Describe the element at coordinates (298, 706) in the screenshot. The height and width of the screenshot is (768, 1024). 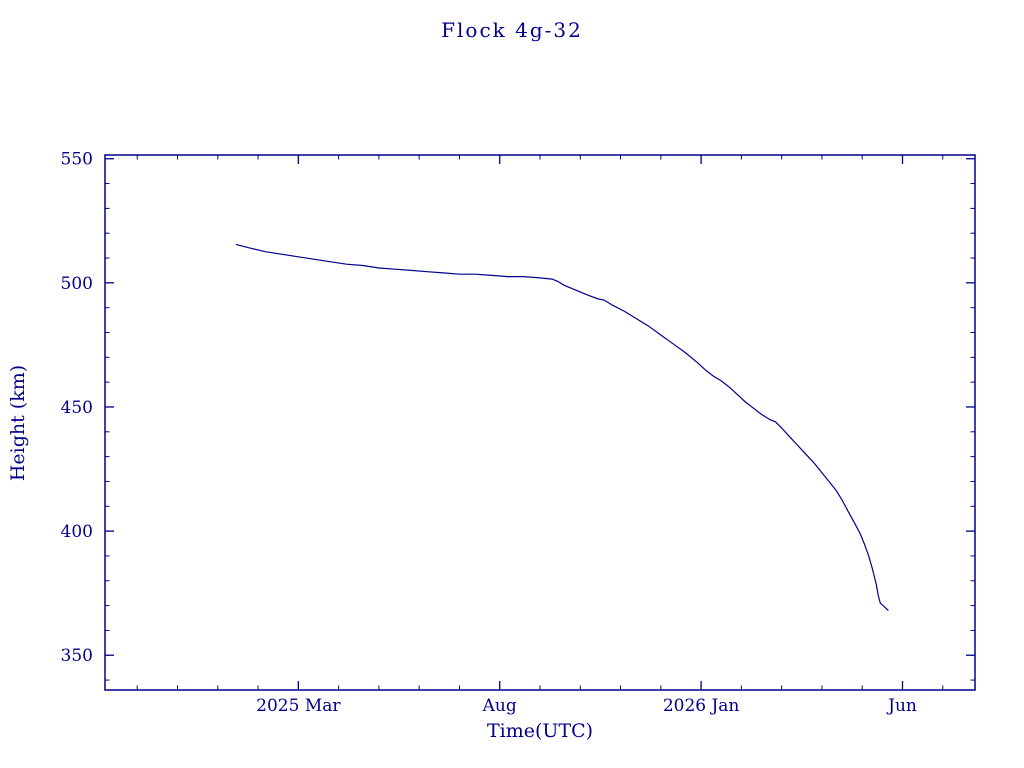
I see `x-tick-label: 2025 Mar` at that location.